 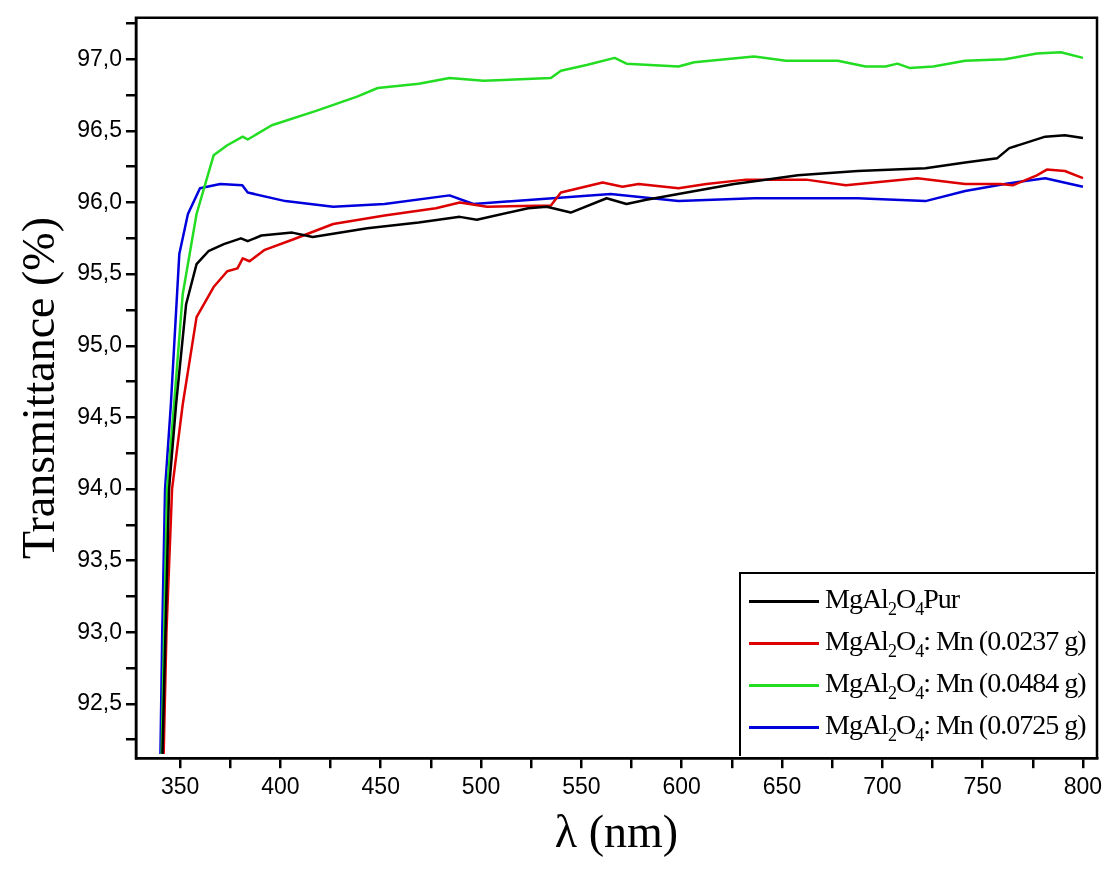 I want to click on x-tick-label: 650, so click(x=782, y=786).